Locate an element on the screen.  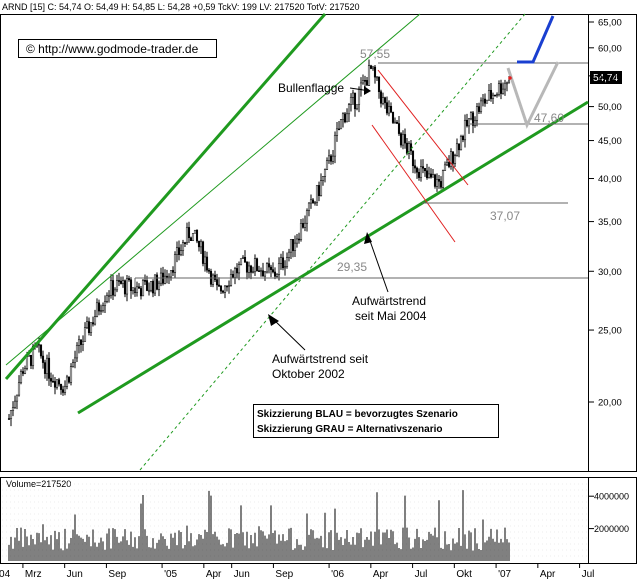
x-tick-label: Jul is located at coordinates (588, 574).